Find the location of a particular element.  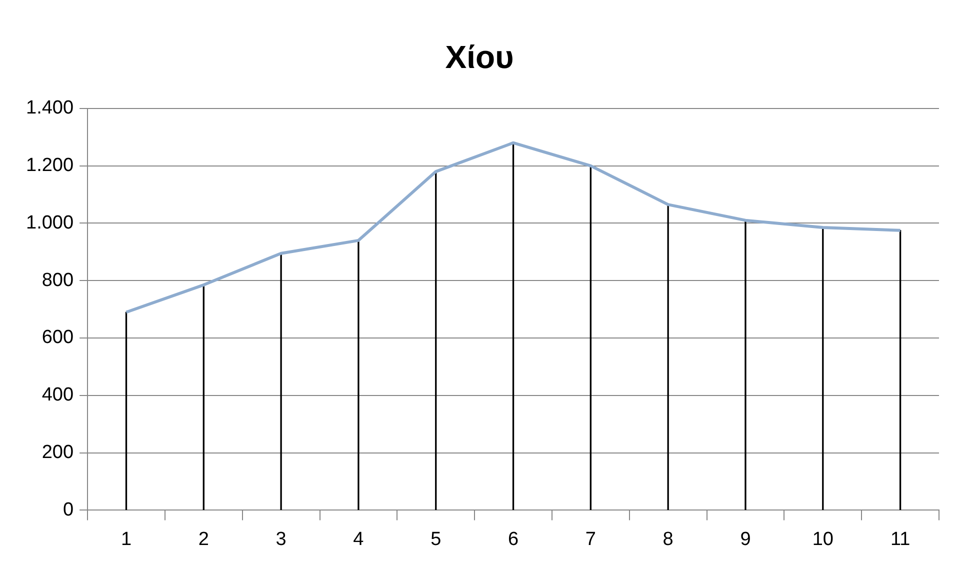

y-tick-label: 1.400 is located at coordinates (50, 108).